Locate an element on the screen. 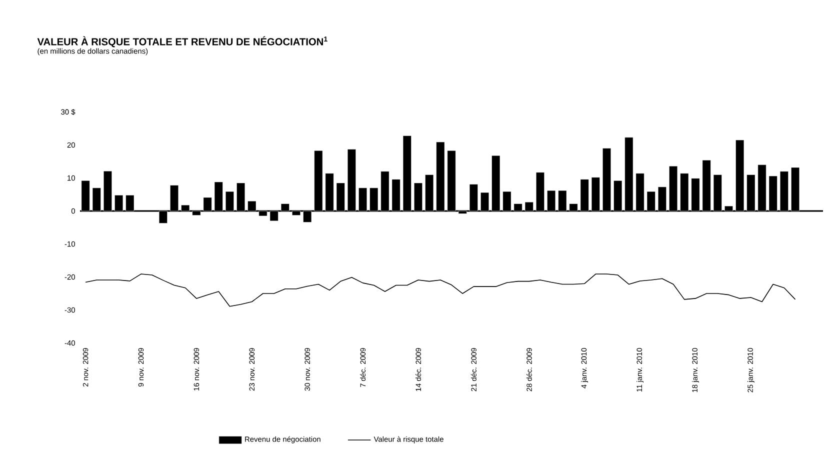 The height and width of the screenshot is (462, 838). chart-title: VALEUR À RISQUE TOTALE ET REVENU DE NÉGOCIATION$^{1}$ is located at coordinates (182, 42).